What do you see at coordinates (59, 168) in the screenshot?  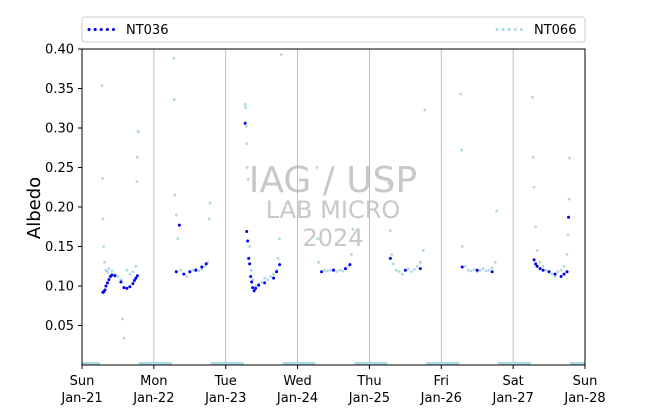 I see `y-tick-label: 0.25` at bounding box center [59, 168].